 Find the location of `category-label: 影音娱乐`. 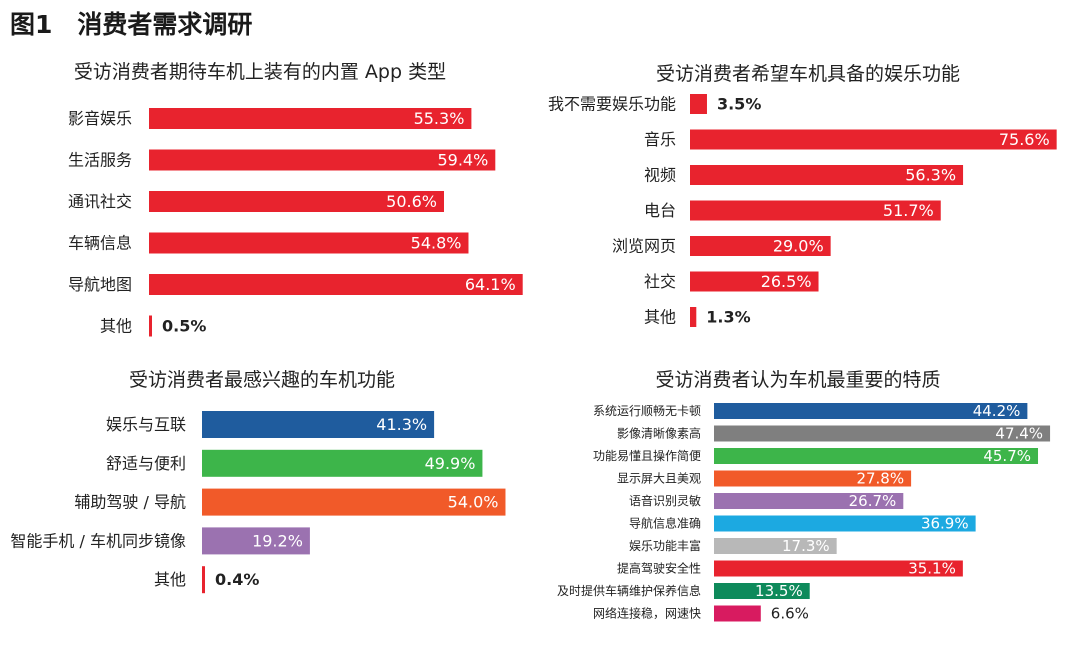

category-label: 影音娱乐 is located at coordinates (100, 118).